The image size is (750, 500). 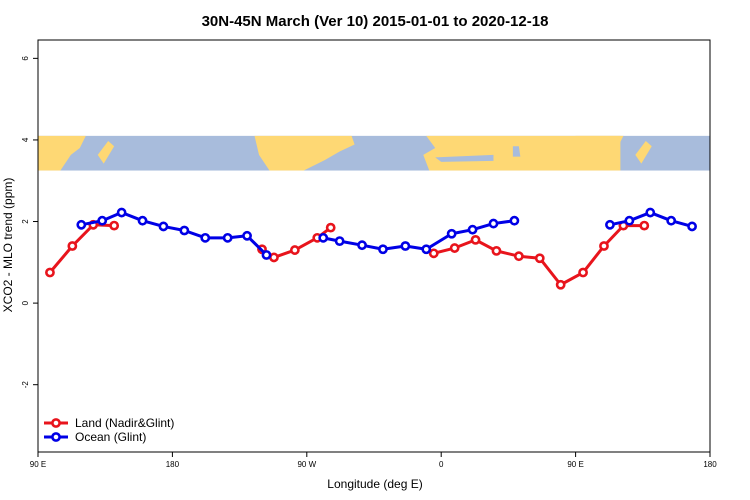 I want to click on map-lake, so click(x=516, y=151).